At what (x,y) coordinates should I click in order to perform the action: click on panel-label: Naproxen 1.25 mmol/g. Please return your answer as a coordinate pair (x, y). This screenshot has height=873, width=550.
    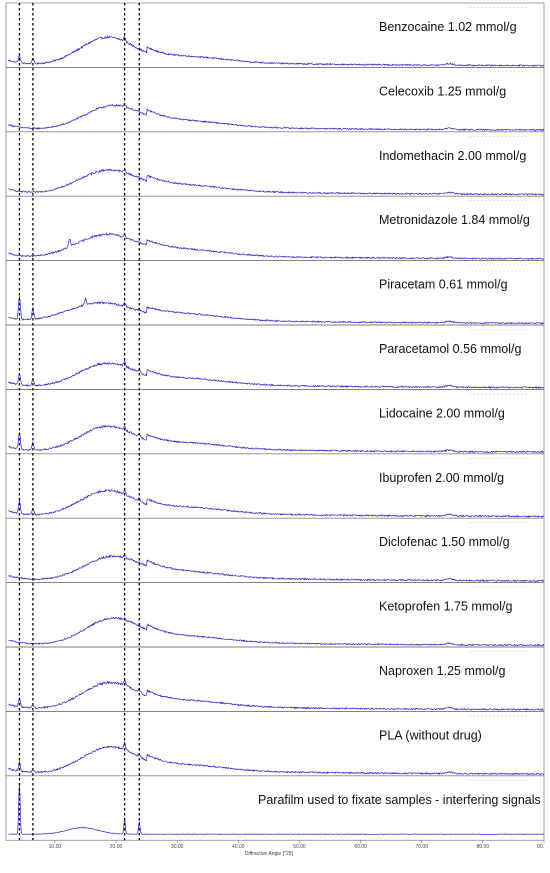
    Looking at the image, I should click on (442, 671).